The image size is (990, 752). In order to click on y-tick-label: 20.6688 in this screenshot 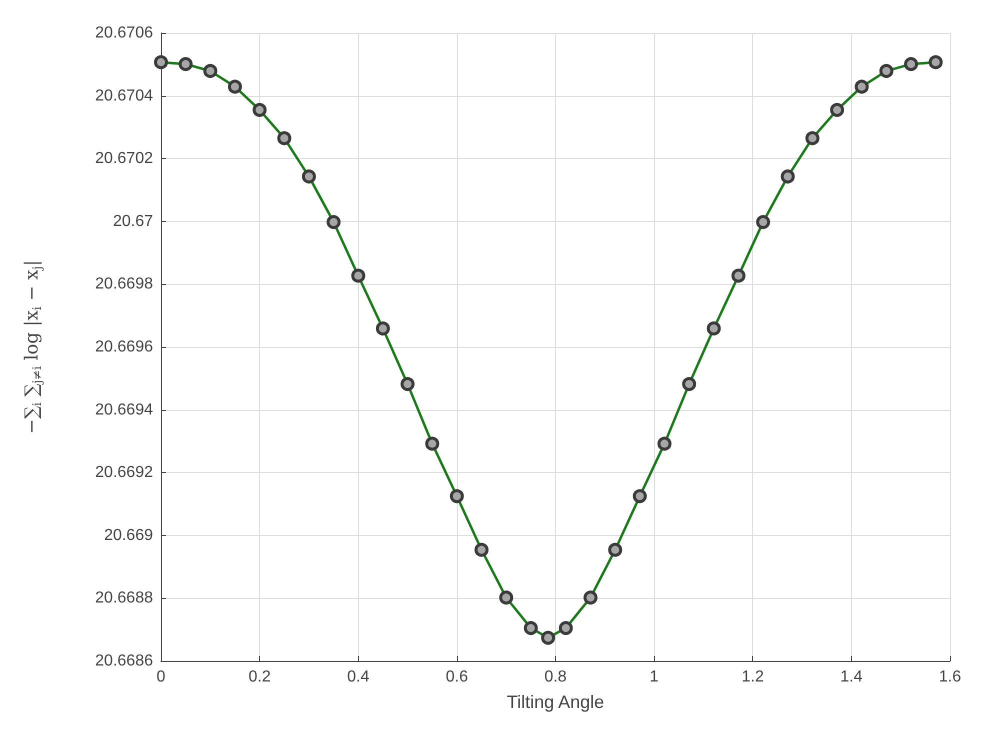, I will do `click(124, 598)`.